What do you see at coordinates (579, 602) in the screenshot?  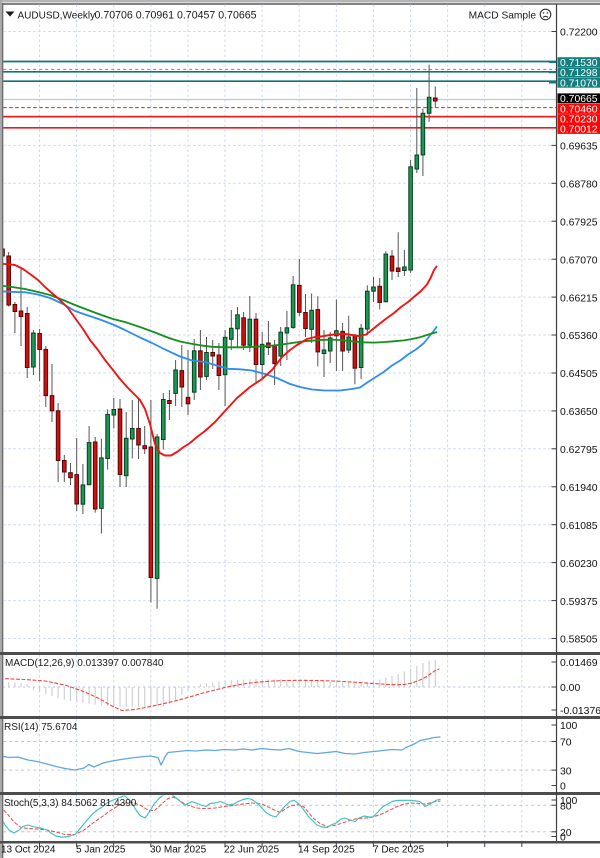 I see `svg-text: 0.59375` at bounding box center [579, 602].